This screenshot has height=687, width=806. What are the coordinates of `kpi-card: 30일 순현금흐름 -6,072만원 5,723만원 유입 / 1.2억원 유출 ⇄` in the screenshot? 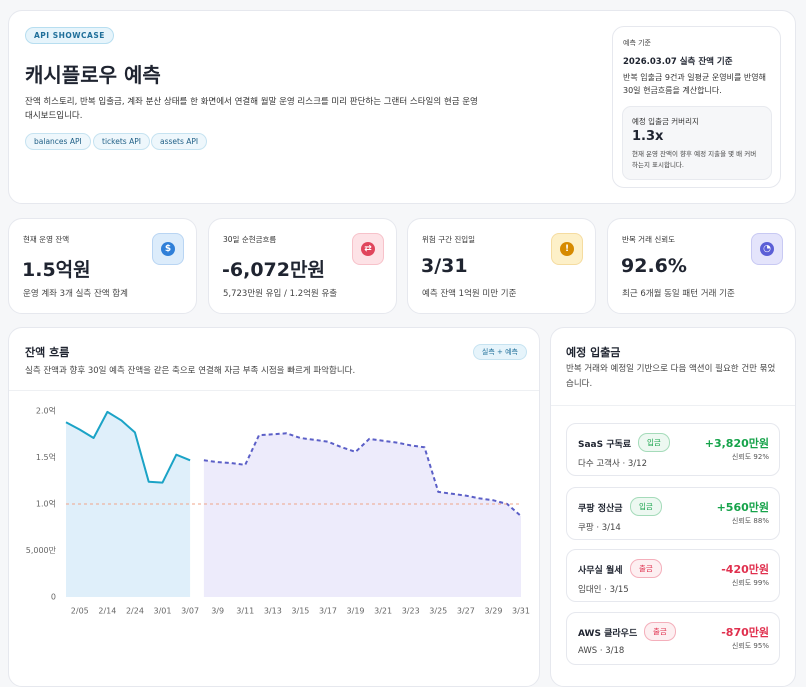 It's located at (302, 266).